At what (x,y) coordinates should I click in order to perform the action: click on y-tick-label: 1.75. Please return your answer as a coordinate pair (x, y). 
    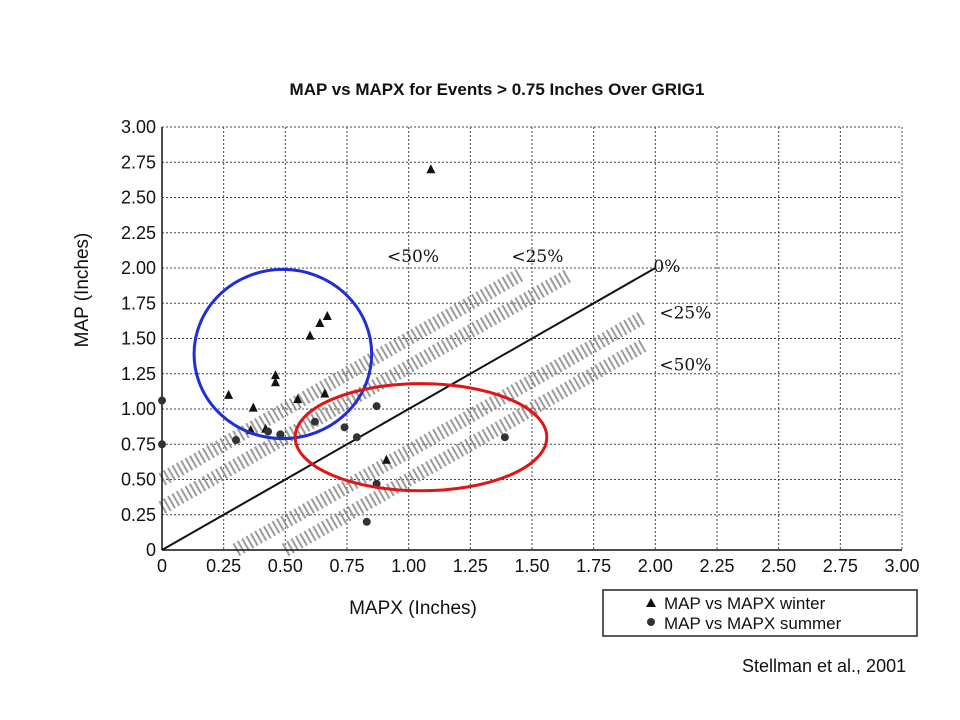
    Looking at the image, I should click on (138, 303).